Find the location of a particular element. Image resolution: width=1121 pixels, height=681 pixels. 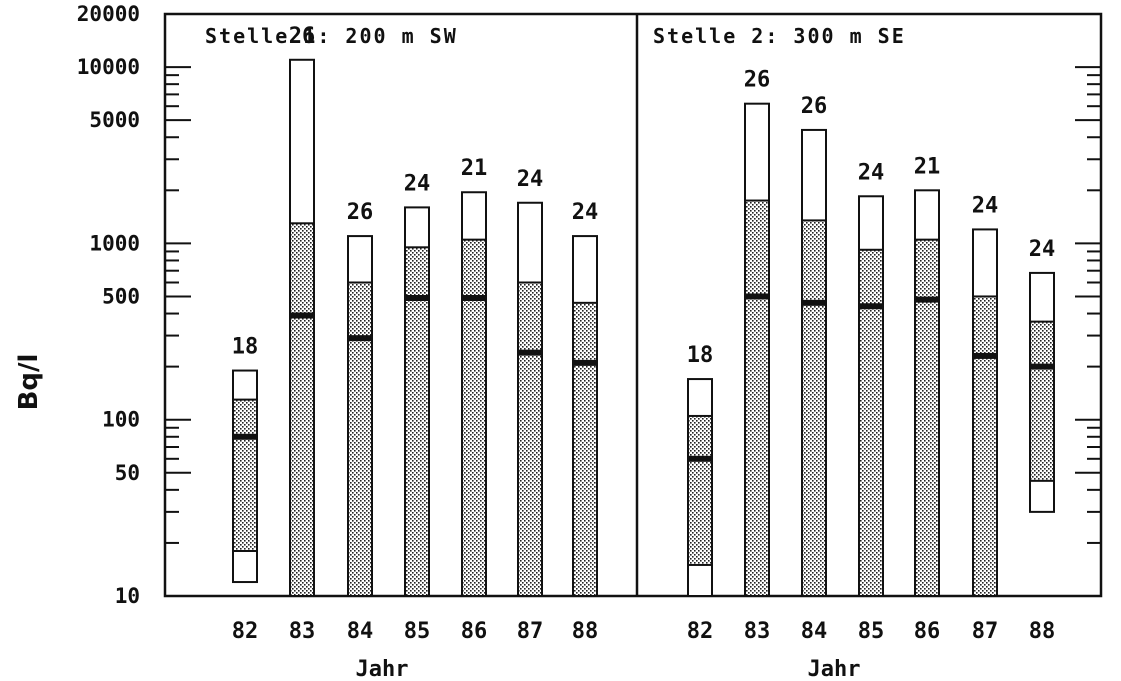

y-tick-label: 1000 is located at coordinates (114, 243).